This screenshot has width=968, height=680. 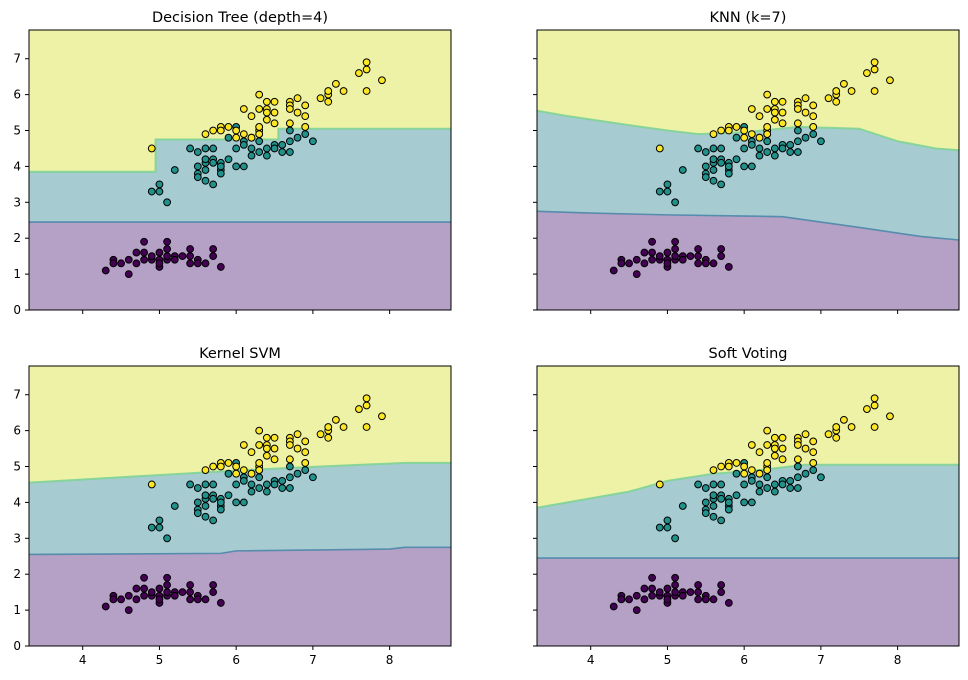 What do you see at coordinates (236, 660) in the screenshot?
I see `x-tick-label: 6` at bounding box center [236, 660].